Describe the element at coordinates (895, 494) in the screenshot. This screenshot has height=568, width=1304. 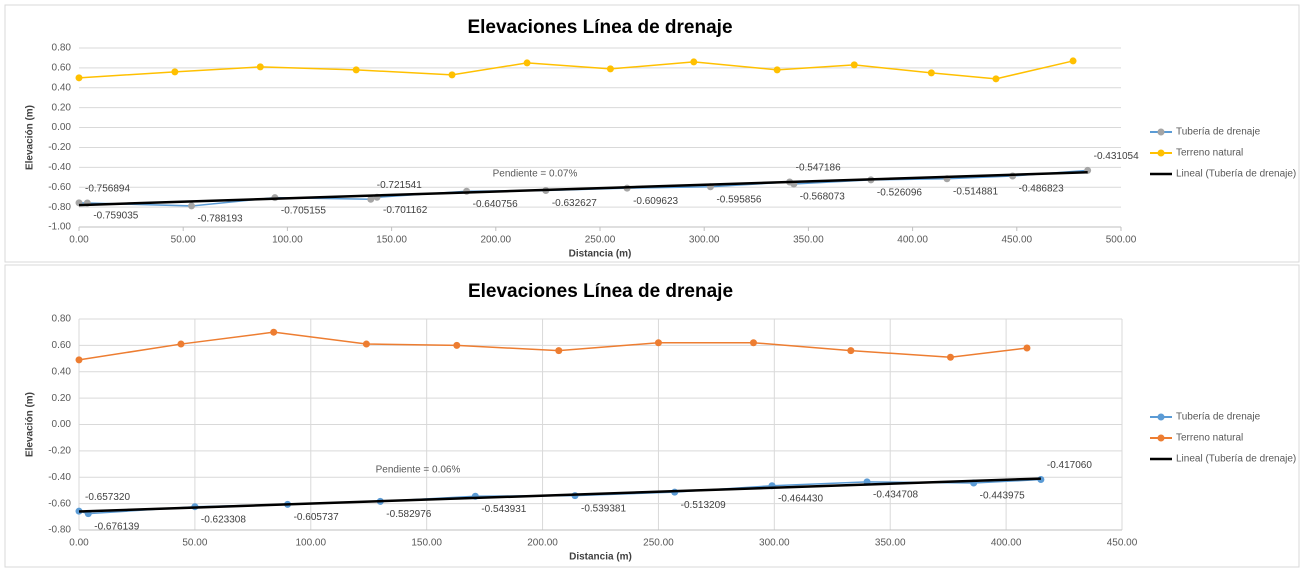
I see `data-label: -0.434708` at that location.